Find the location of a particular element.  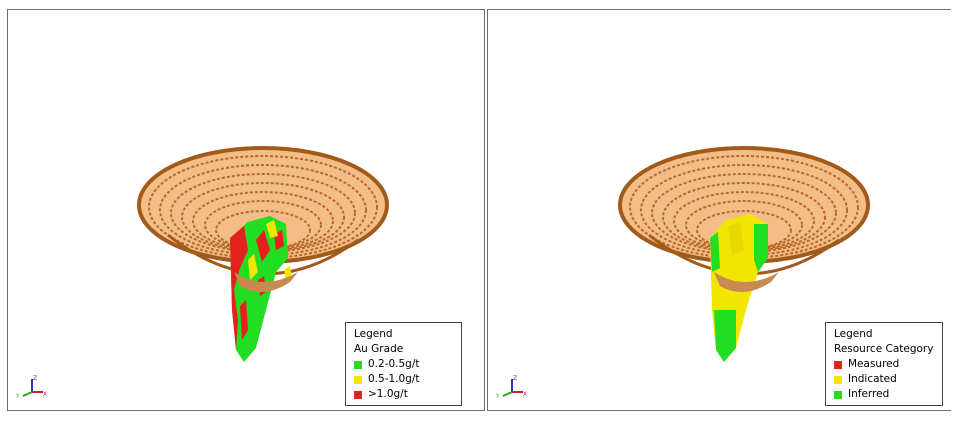

legend-item-label: 0.5-1.0g/t is located at coordinates (394, 379).